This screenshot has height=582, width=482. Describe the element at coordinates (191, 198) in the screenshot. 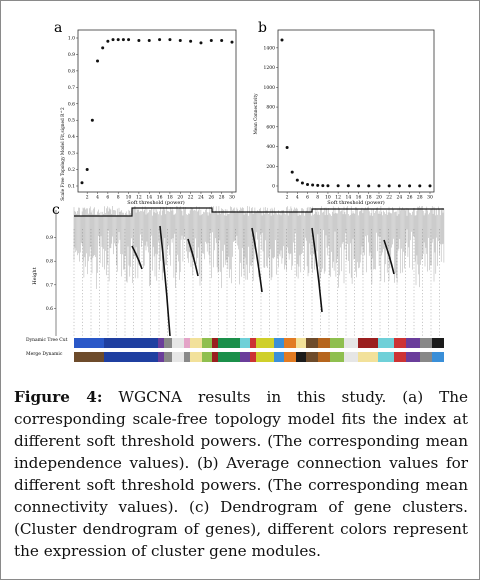

I see `a-xtick-label: 22` at that location.